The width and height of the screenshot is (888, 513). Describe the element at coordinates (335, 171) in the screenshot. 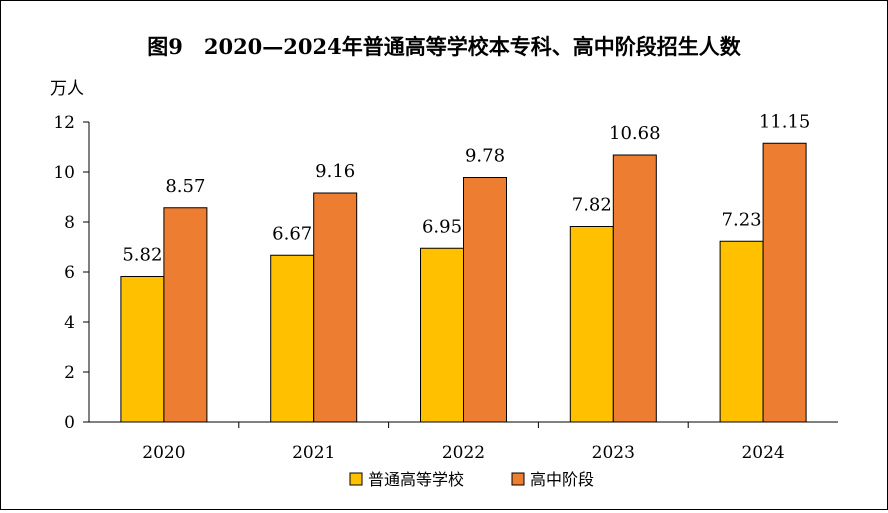

I see `data-label: 9.16` at that location.